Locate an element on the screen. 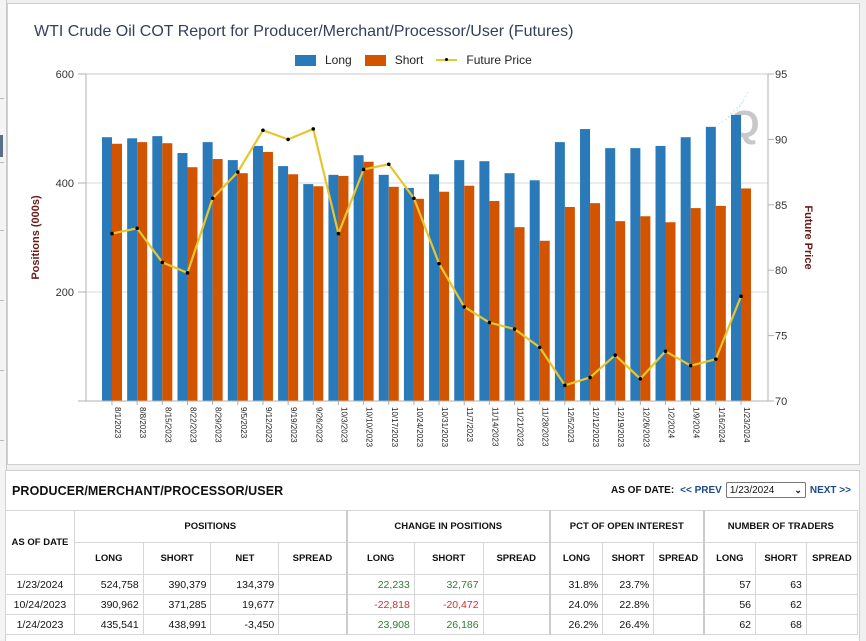 The height and width of the screenshot is (641, 866). header-positions: POSITIONS is located at coordinates (210, 526).